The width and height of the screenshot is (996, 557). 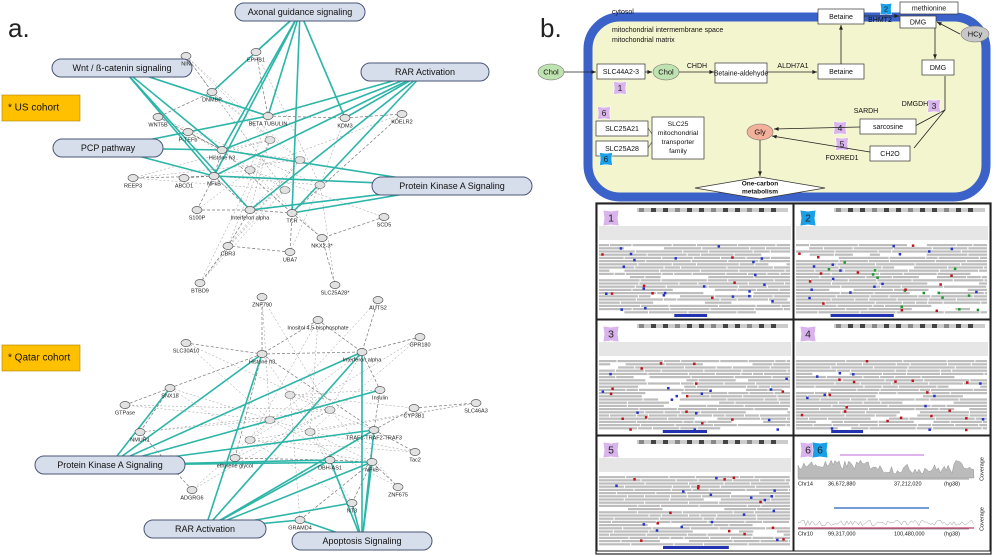 I want to click on start-position: 36,672,880, so click(x=842, y=484).